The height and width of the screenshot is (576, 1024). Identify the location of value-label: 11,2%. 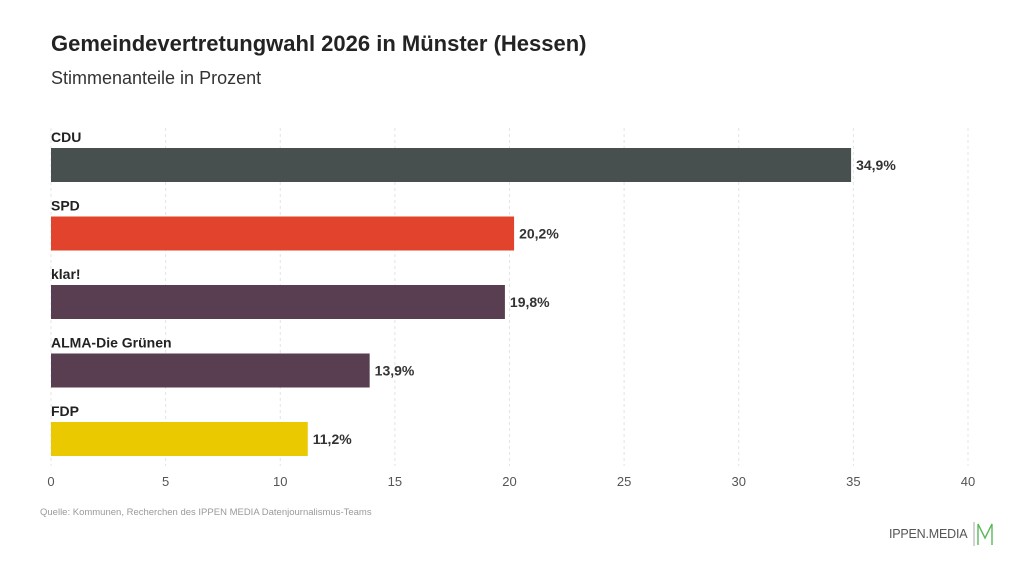
(332, 439).